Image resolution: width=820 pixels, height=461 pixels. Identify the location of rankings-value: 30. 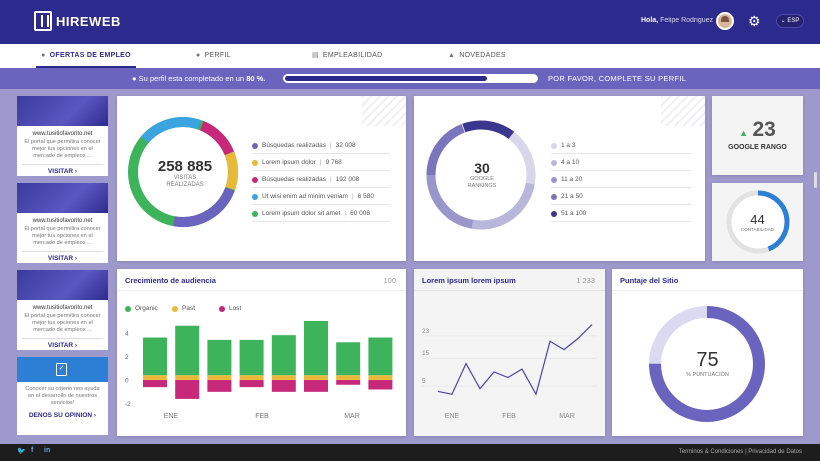
(482, 168).